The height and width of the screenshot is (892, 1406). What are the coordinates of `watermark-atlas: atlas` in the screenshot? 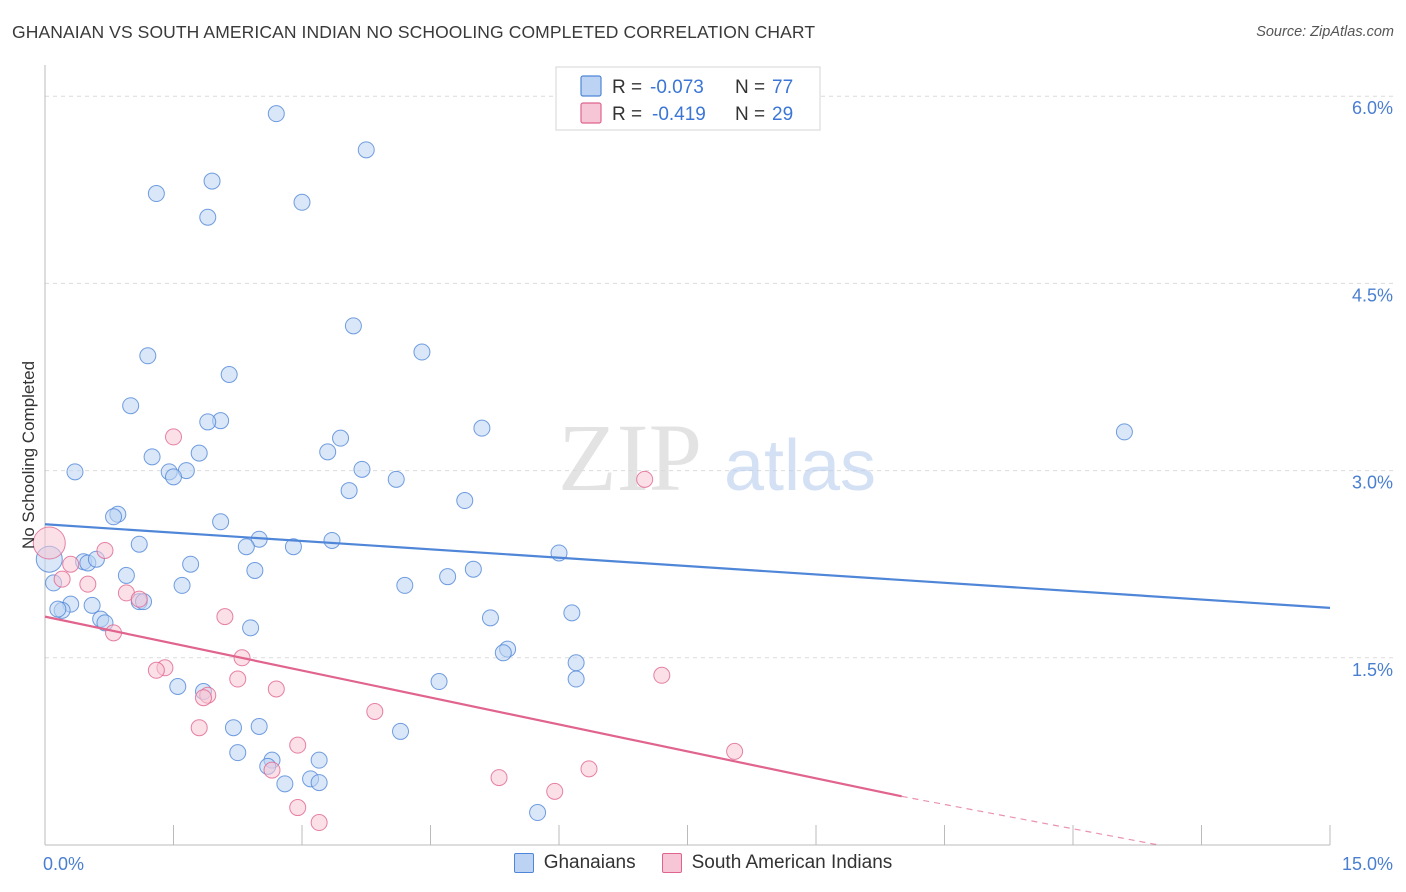 It's located at (800, 466).